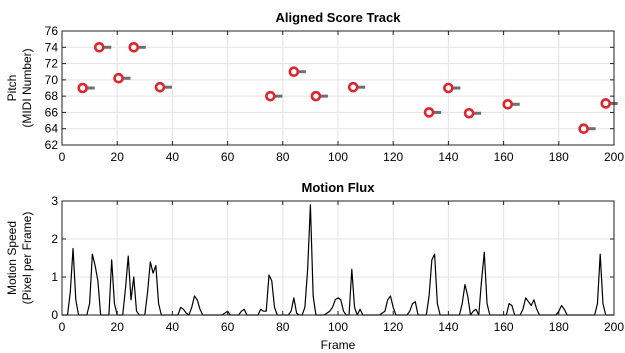 Image resolution: width=625 pixels, height=353 pixels. What do you see at coordinates (54, 239) in the screenshot?
I see `motion-flux-y-tick-label: 2` at bounding box center [54, 239].